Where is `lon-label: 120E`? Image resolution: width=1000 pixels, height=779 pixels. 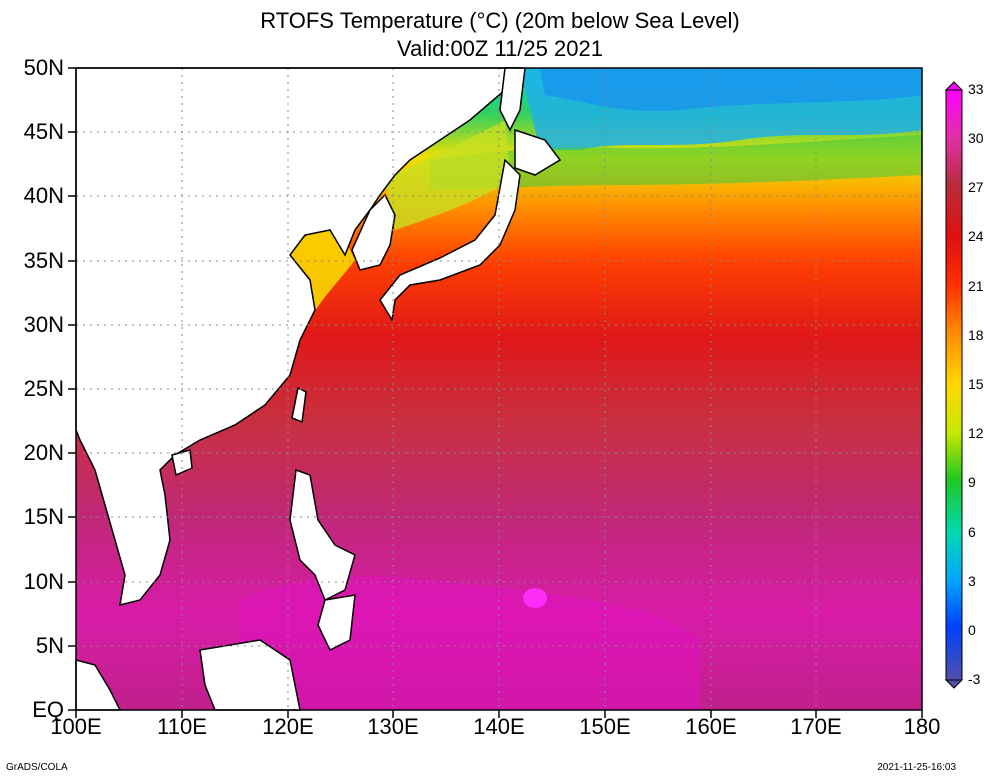 lon-label: 120E is located at coordinates (288, 726).